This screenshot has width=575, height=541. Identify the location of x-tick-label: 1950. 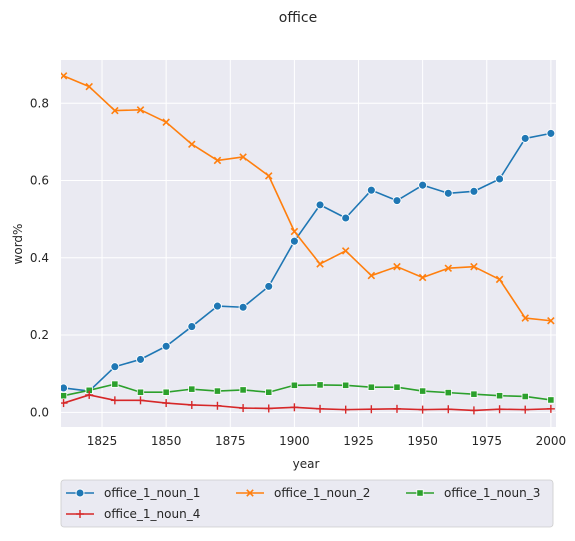
(422, 441).